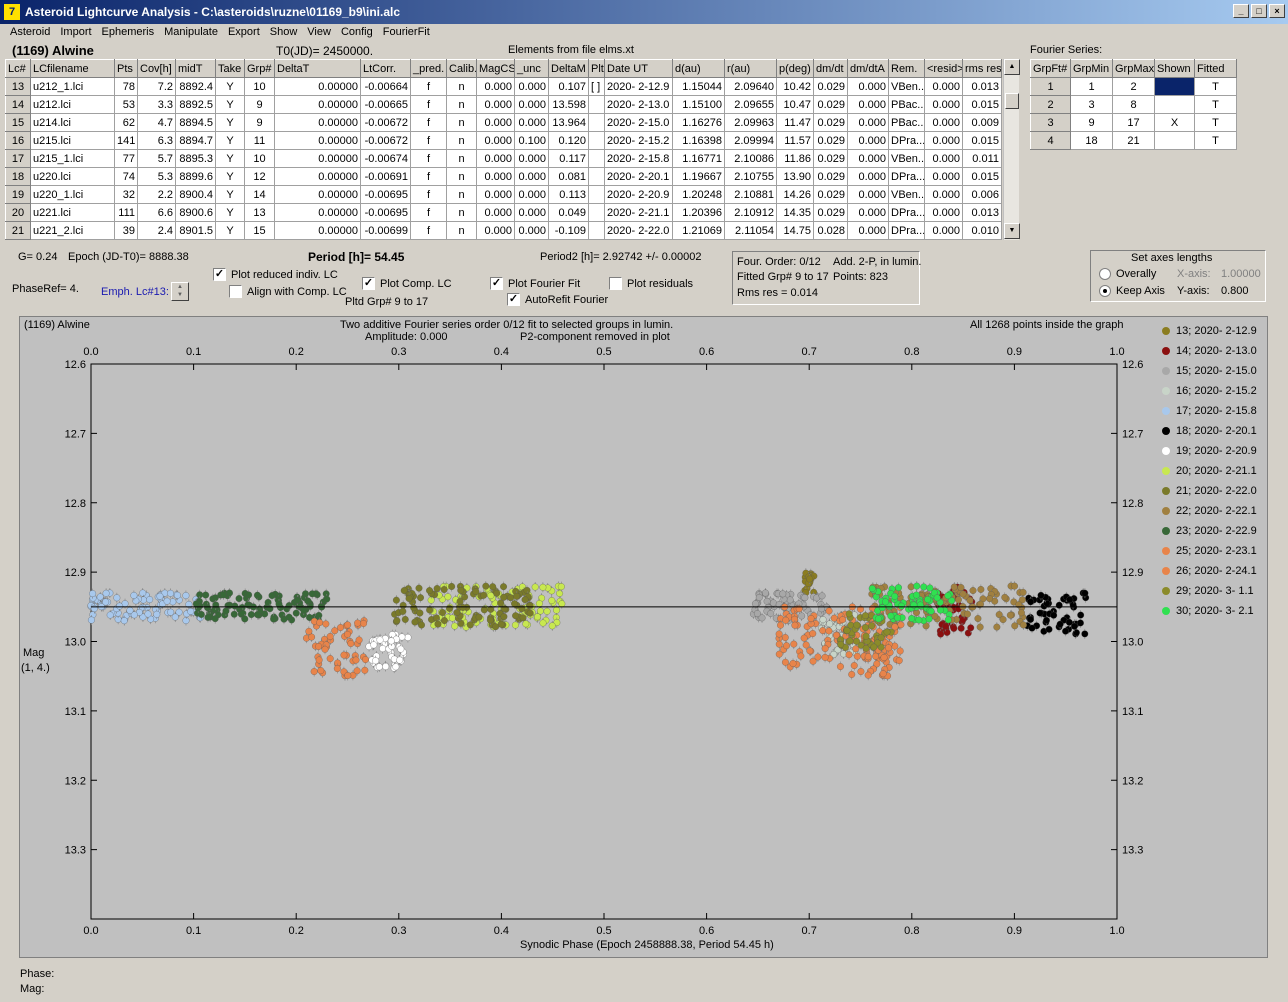 This screenshot has width=1288, height=1002. What do you see at coordinates (259, 176) in the screenshot?
I see `table-cell: 12` at bounding box center [259, 176].